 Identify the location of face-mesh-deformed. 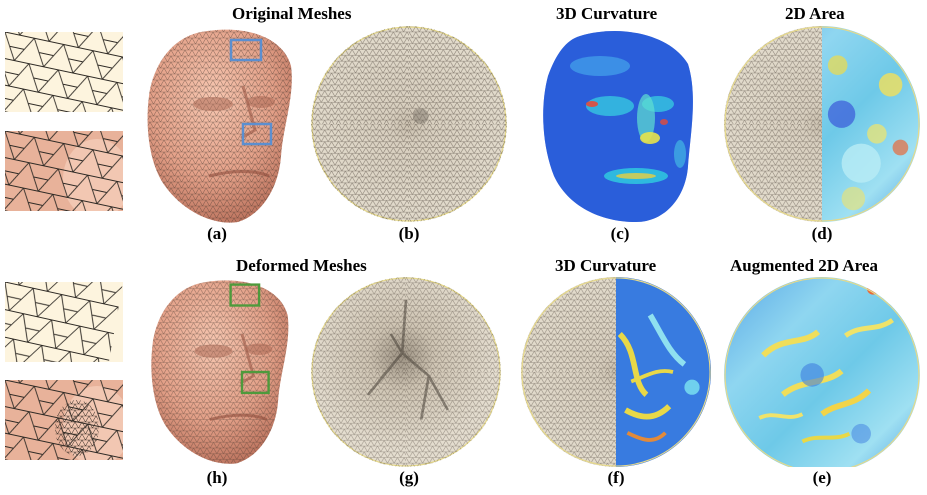
(223, 372).